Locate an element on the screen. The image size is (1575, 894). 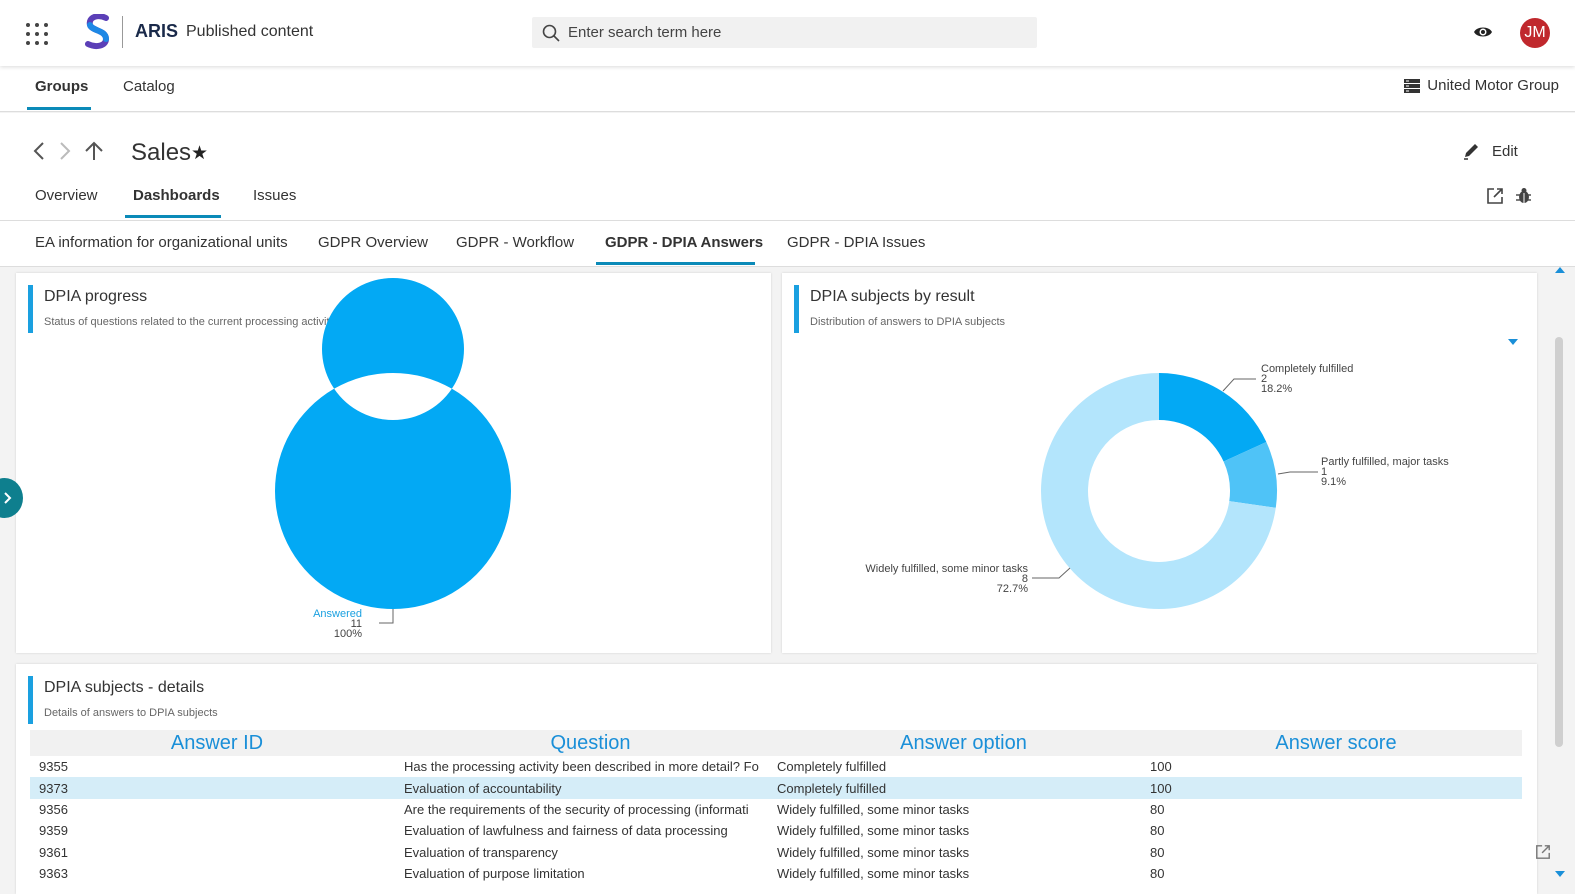
favorite-star-icon: ★ is located at coordinates (200, 153).